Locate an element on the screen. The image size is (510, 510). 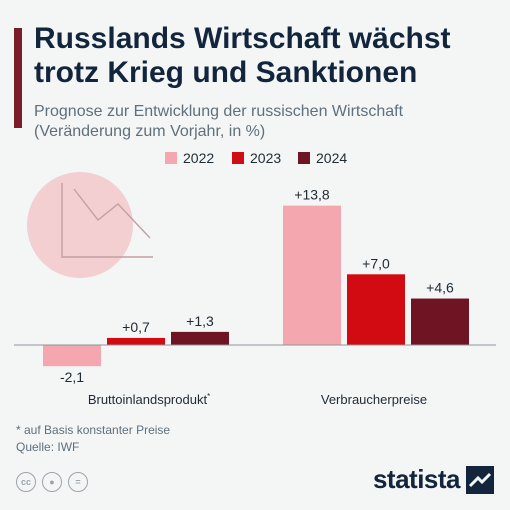
value-label-bruttoinlandsprodukt-2022: -2,1 is located at coordinates (72, 377).